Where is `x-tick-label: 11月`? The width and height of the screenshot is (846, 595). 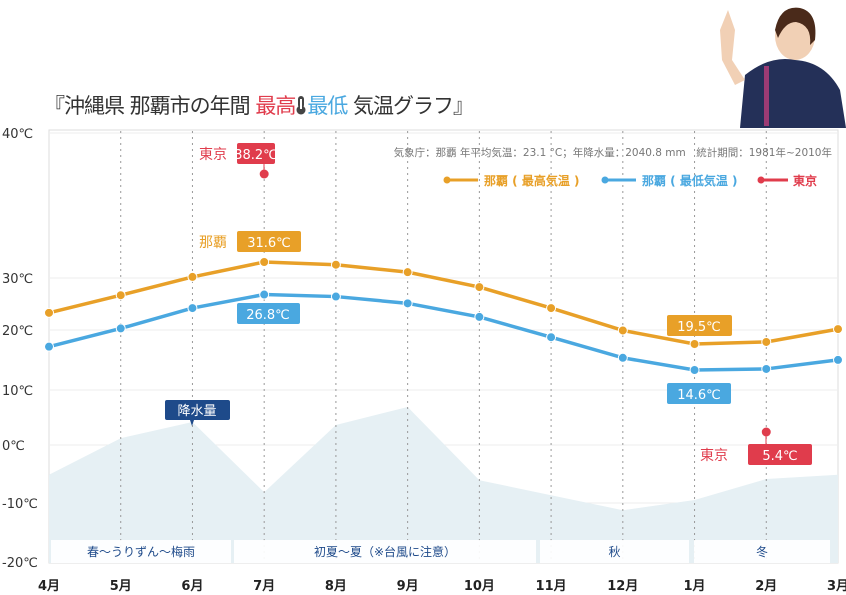
x-tick-label: 11月 is located at coordinates (551, 586).